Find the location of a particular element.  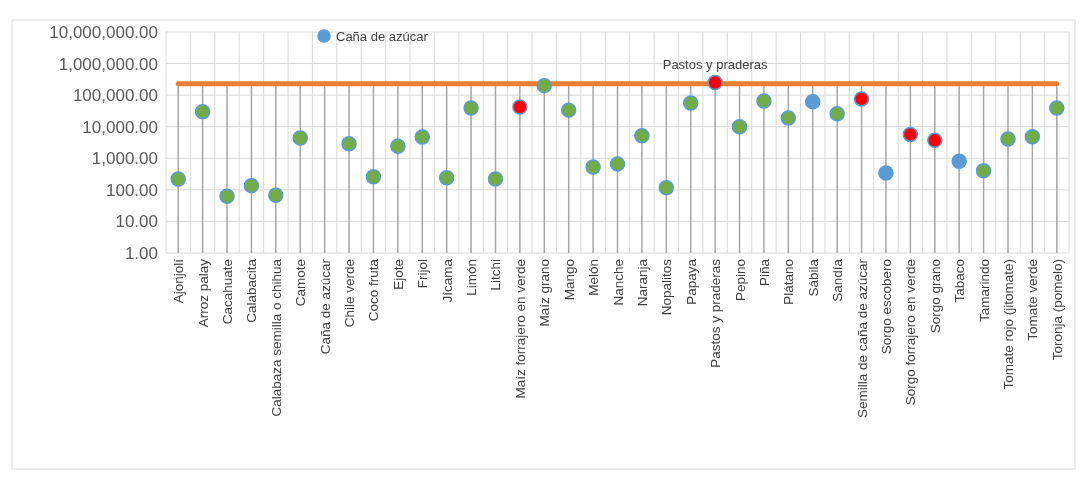

x-tick-label: Nopalitos is located at coordinates (667, 287).